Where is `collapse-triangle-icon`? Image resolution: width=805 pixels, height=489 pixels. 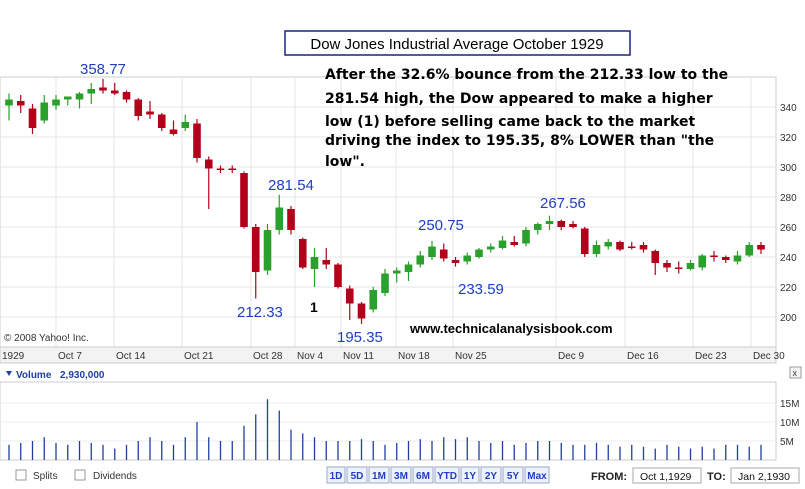 collapse-triangle-icon is located at coordinates (9, 373).